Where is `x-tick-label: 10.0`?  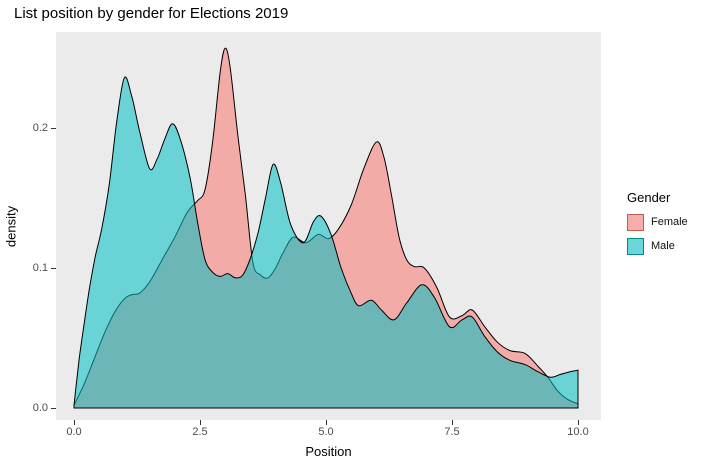 x-tick-label: 10.0 is located at coordinates (578, 432).